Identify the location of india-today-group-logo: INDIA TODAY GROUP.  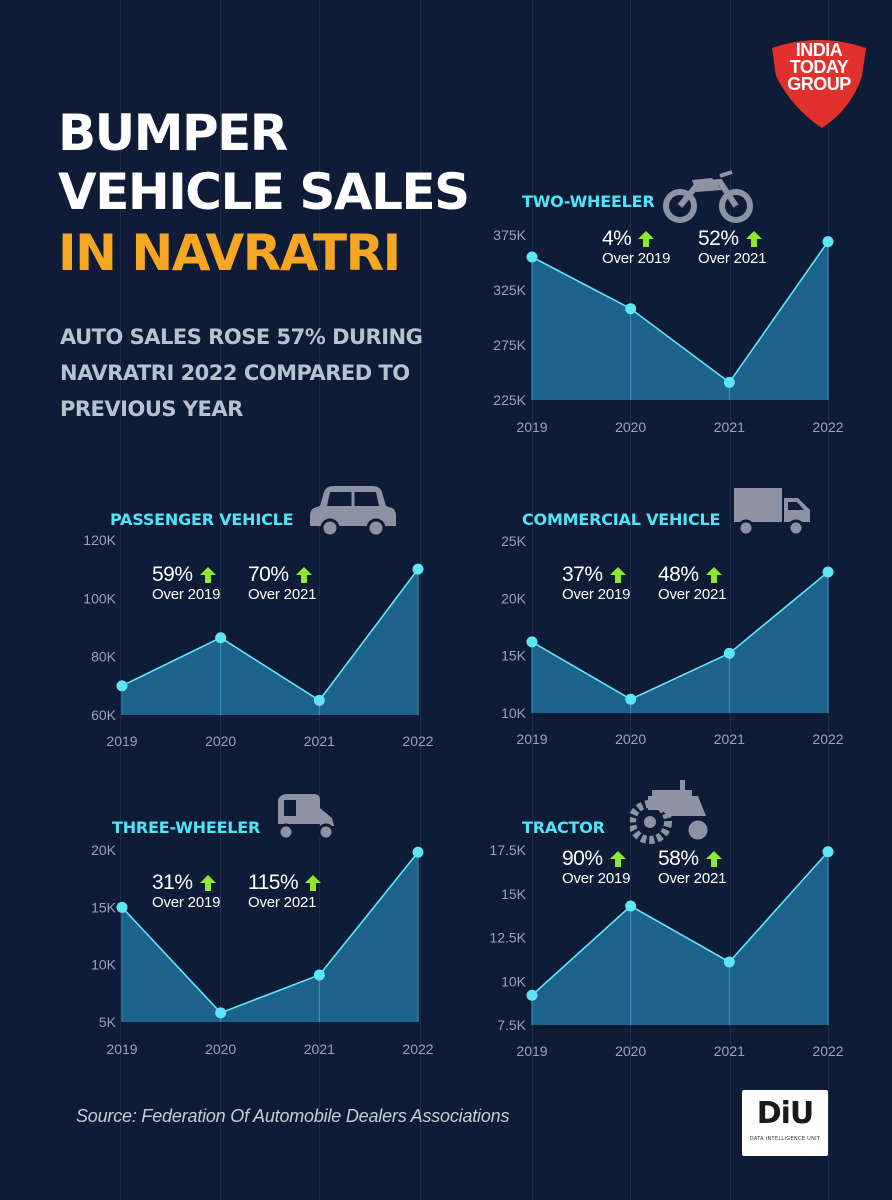
(819, 83).